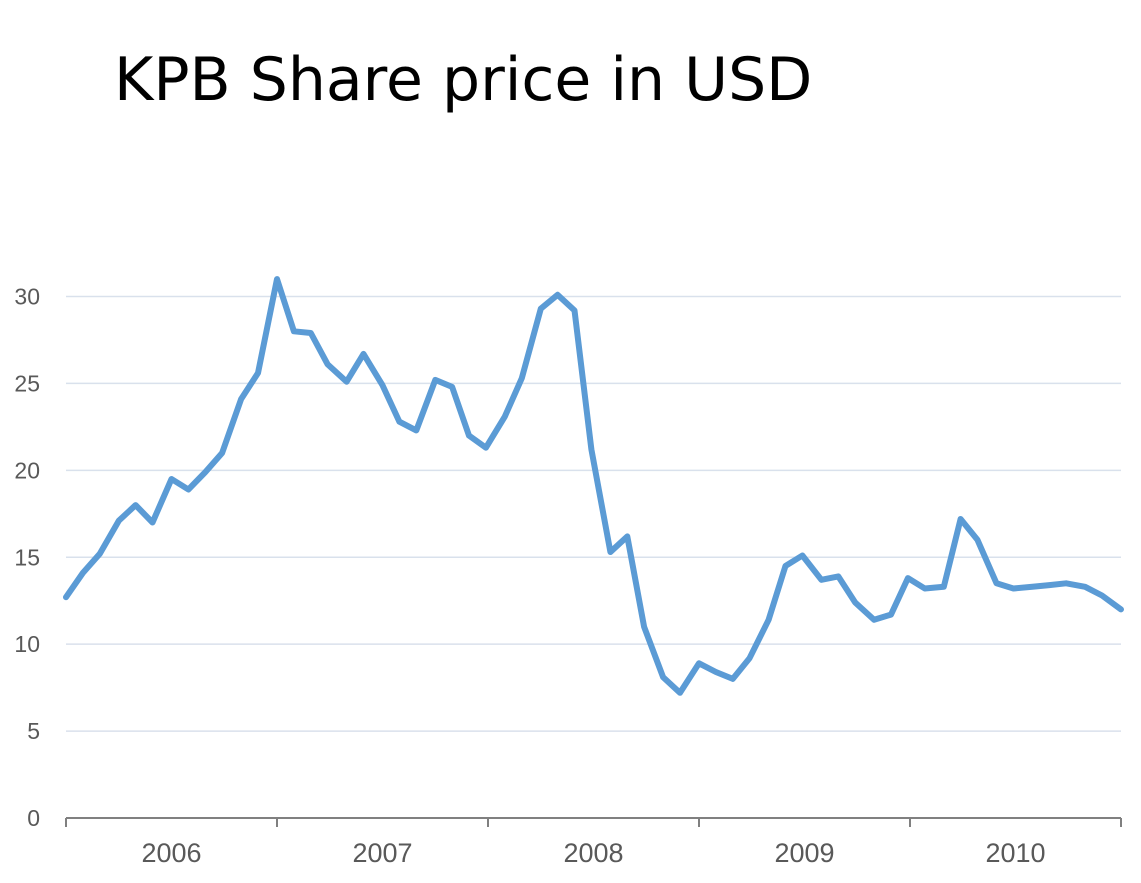  I want to click on chart-title: KPB Share price in USD, so click(463, 80).